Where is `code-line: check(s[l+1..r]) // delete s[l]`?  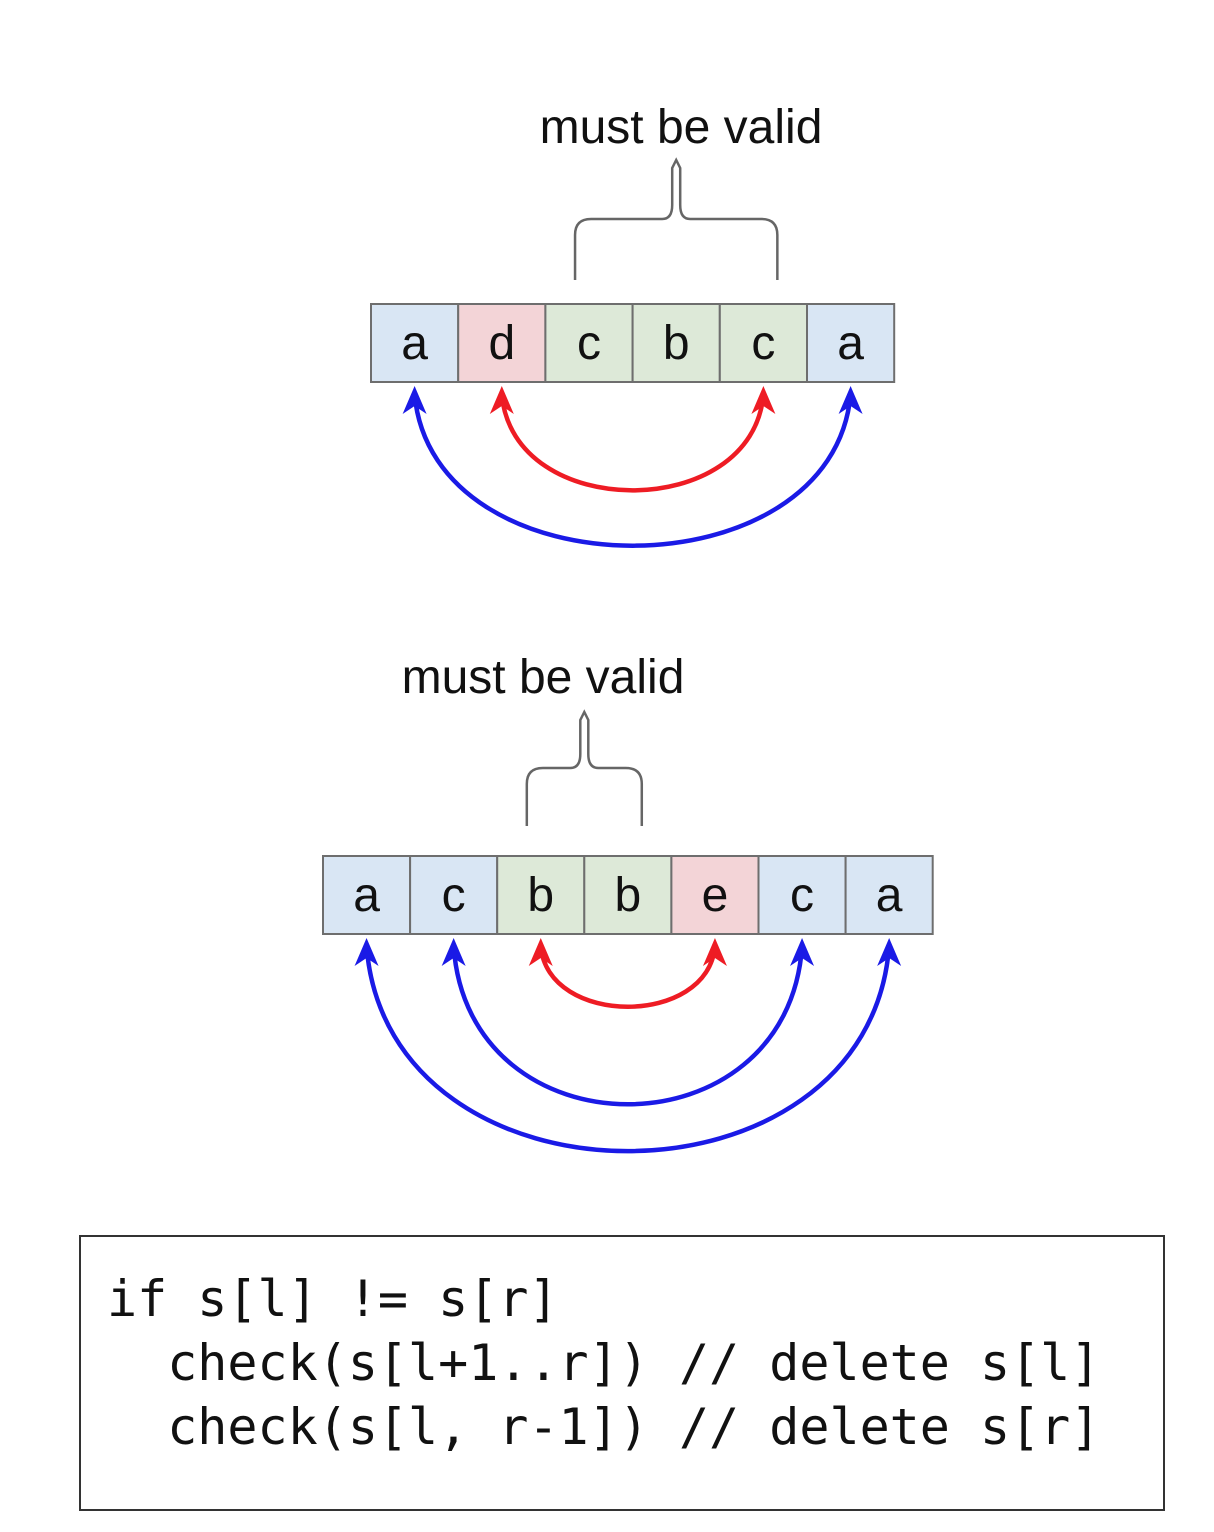 code-line: check(s[l+1..r]) // delete s[l] is located at coordinates (604, 1363).